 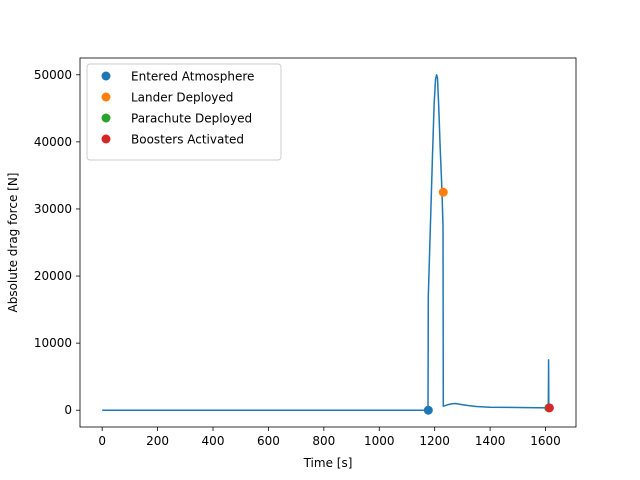 I want to click on x-tick-label-1: 200, so click(x=157, y=441).